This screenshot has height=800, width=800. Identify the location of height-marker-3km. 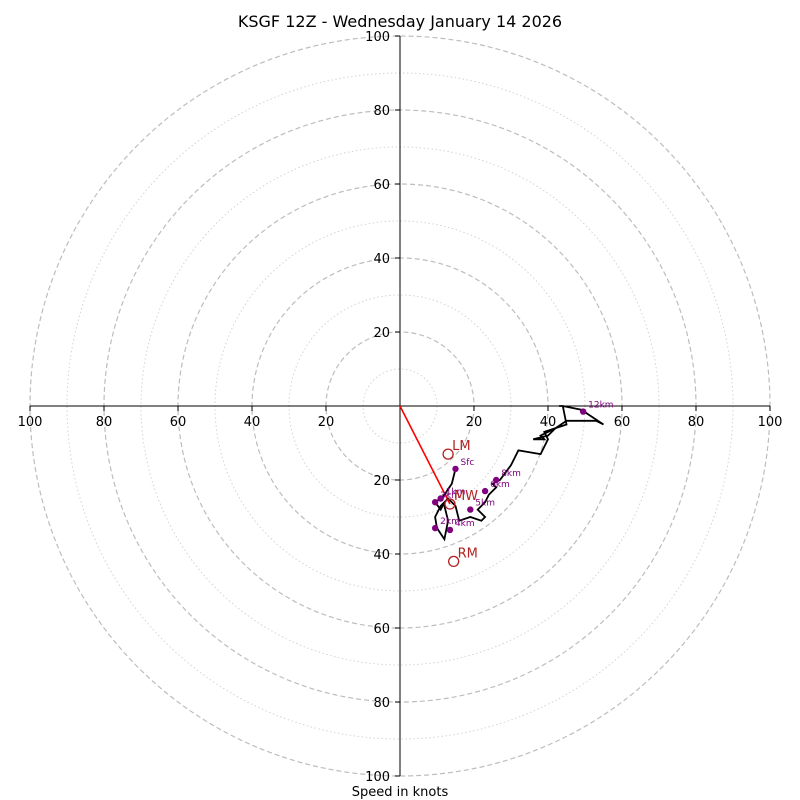
(435, 502).